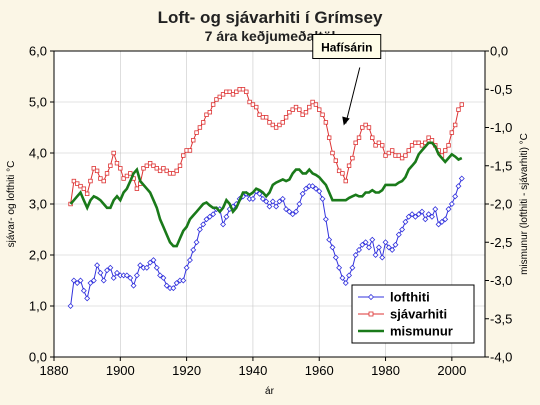 The image size is (540, 405). Describe the element at coordinates (501, 357) in the screenshot. I see `y-tick-label-right: -4,0` at that location.